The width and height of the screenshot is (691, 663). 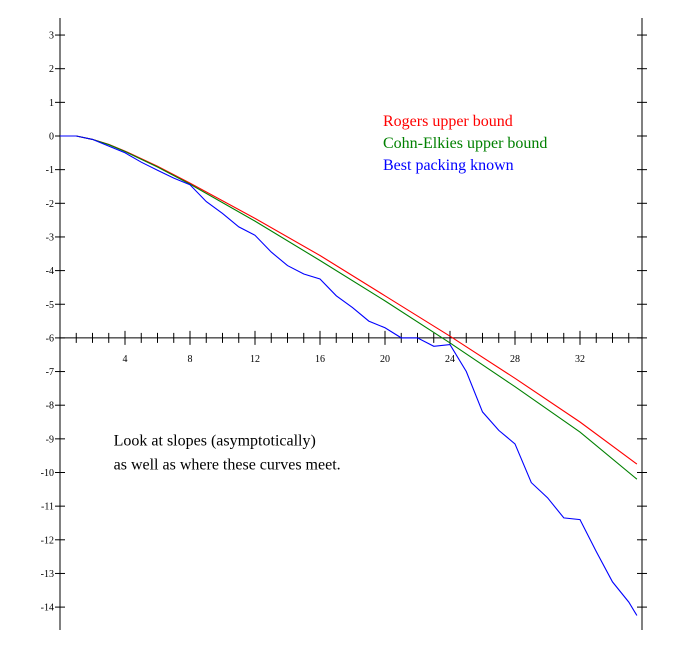 What do you see at coordinates (50, 338) in the screenshot?
I see `y-tick-label: -6` at bounding box center [50, 338].